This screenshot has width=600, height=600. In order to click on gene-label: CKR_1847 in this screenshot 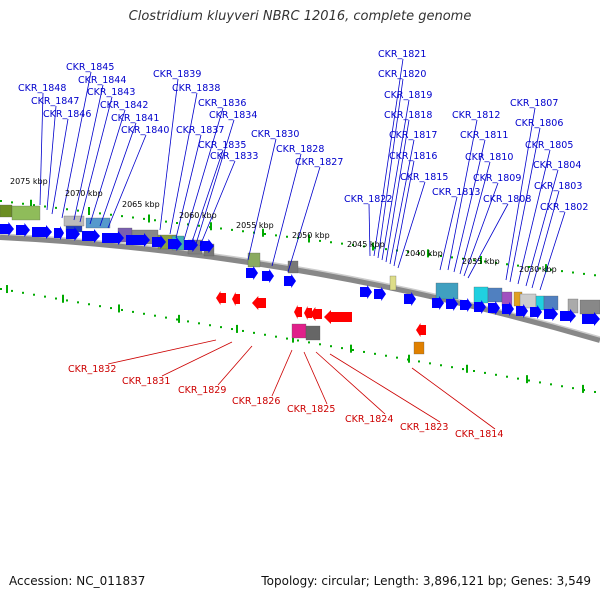, I will do `click(55, 101)`.